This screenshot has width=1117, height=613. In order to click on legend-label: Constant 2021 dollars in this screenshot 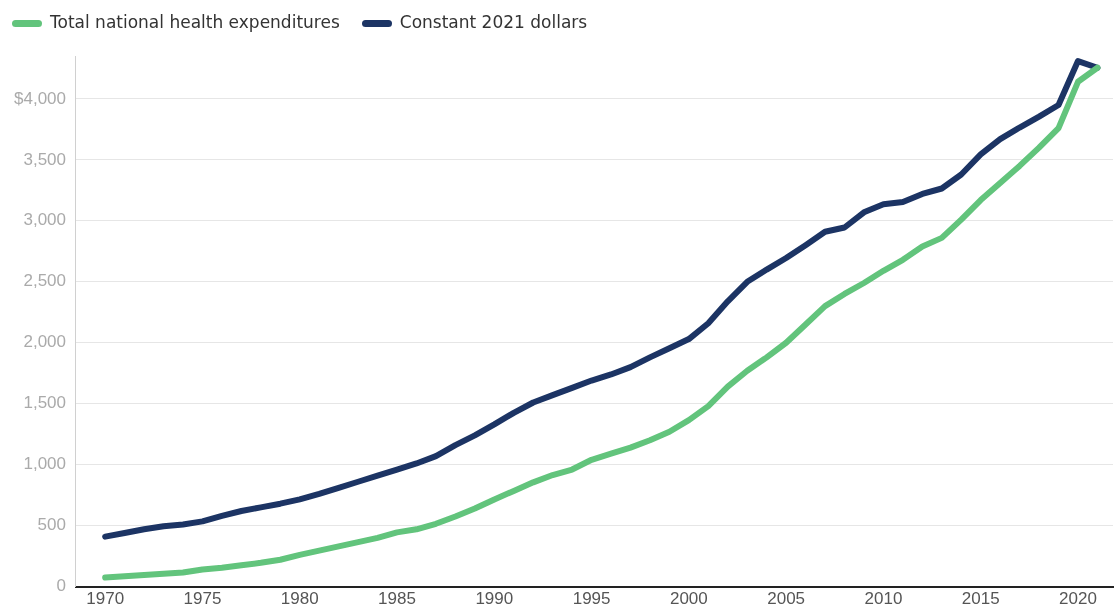, I will do `click(493, 22)`.